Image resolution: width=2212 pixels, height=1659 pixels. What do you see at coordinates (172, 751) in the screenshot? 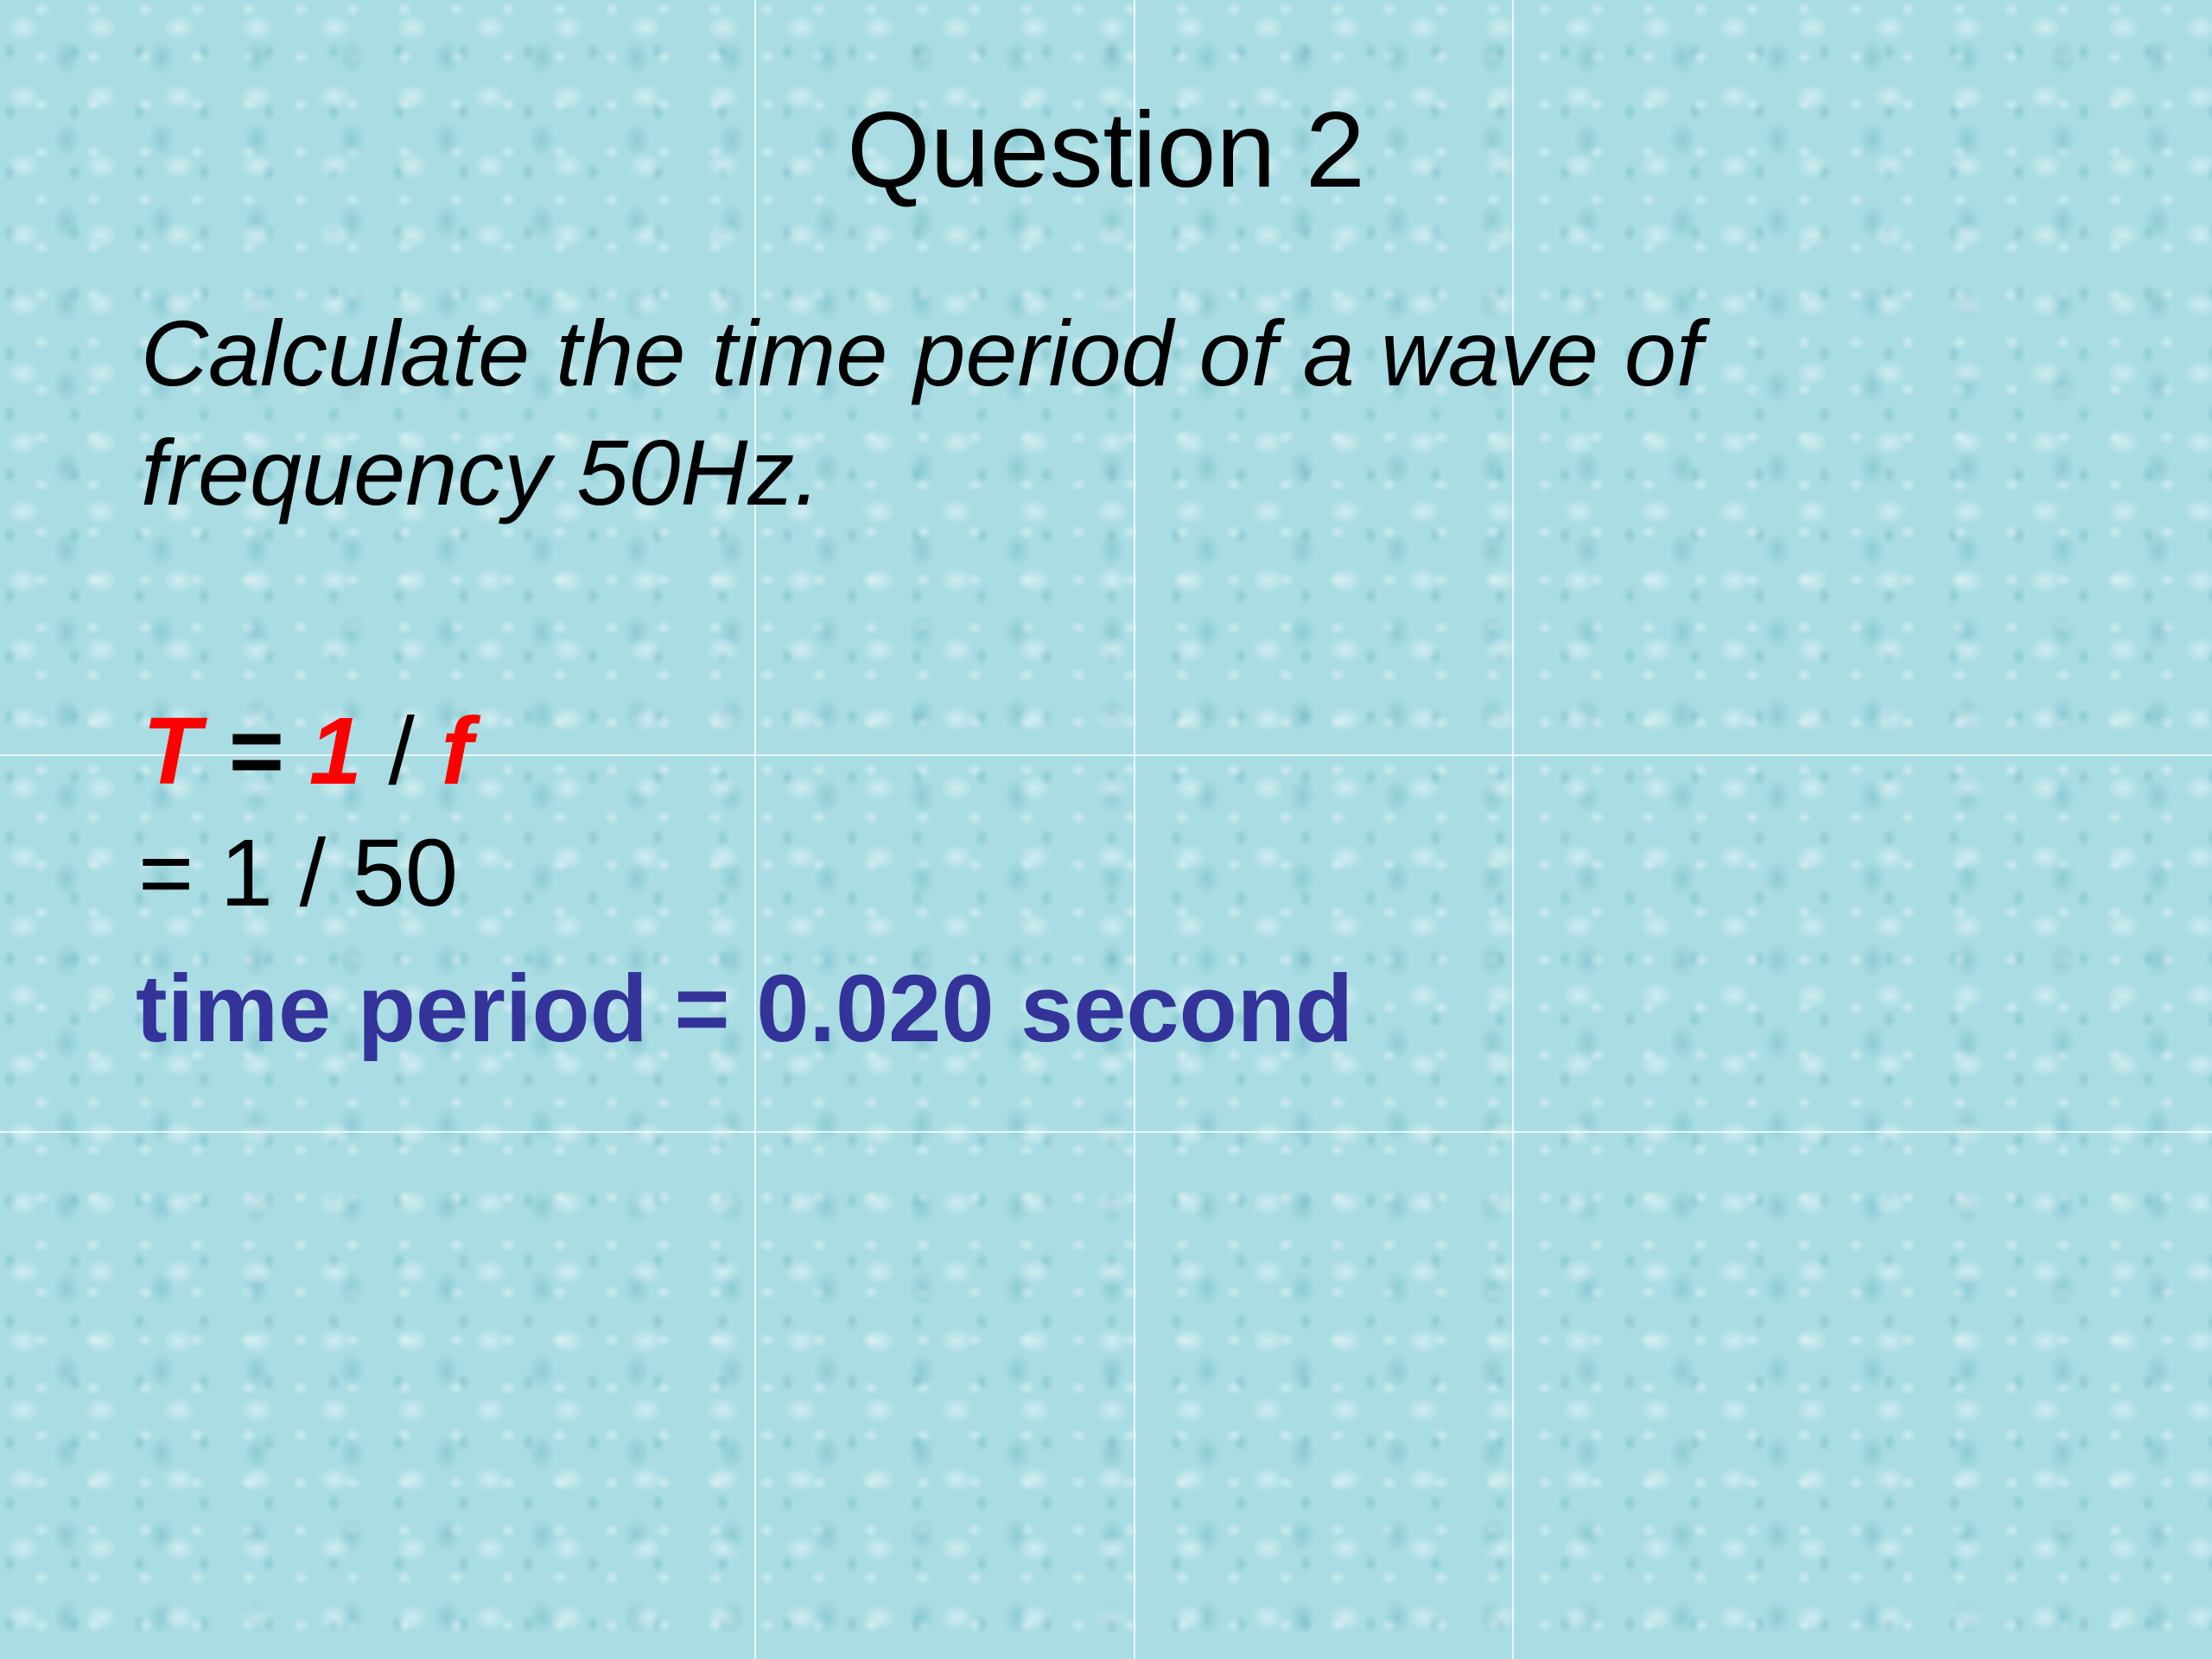
I see `formula-T: T` at bounding box center [172, 751].